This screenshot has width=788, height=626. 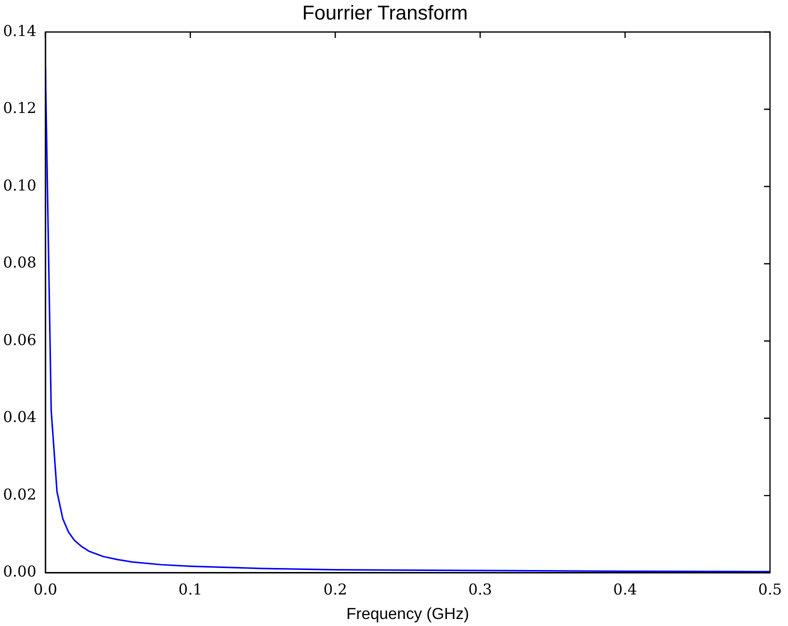 I want to click on x-tick-label: 0.0, so click(x=45, y=589).